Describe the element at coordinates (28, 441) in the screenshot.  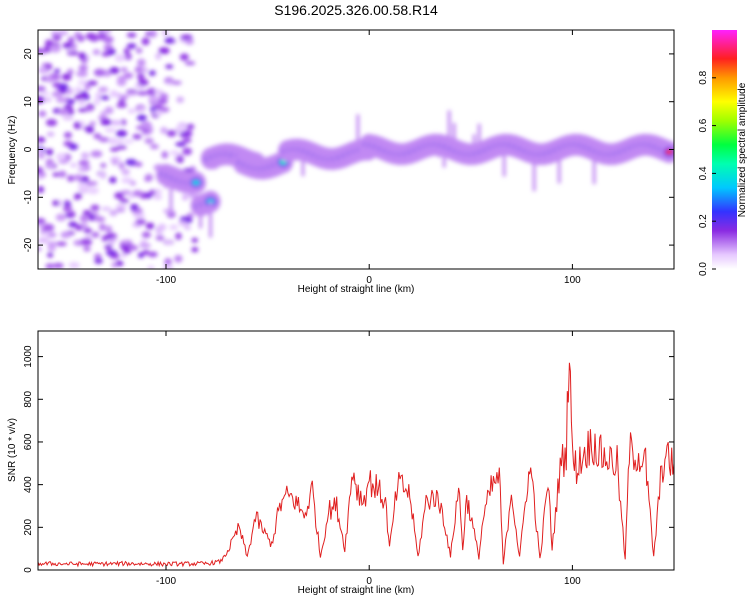
I see `snr-y-tick-label: 600` at that location.